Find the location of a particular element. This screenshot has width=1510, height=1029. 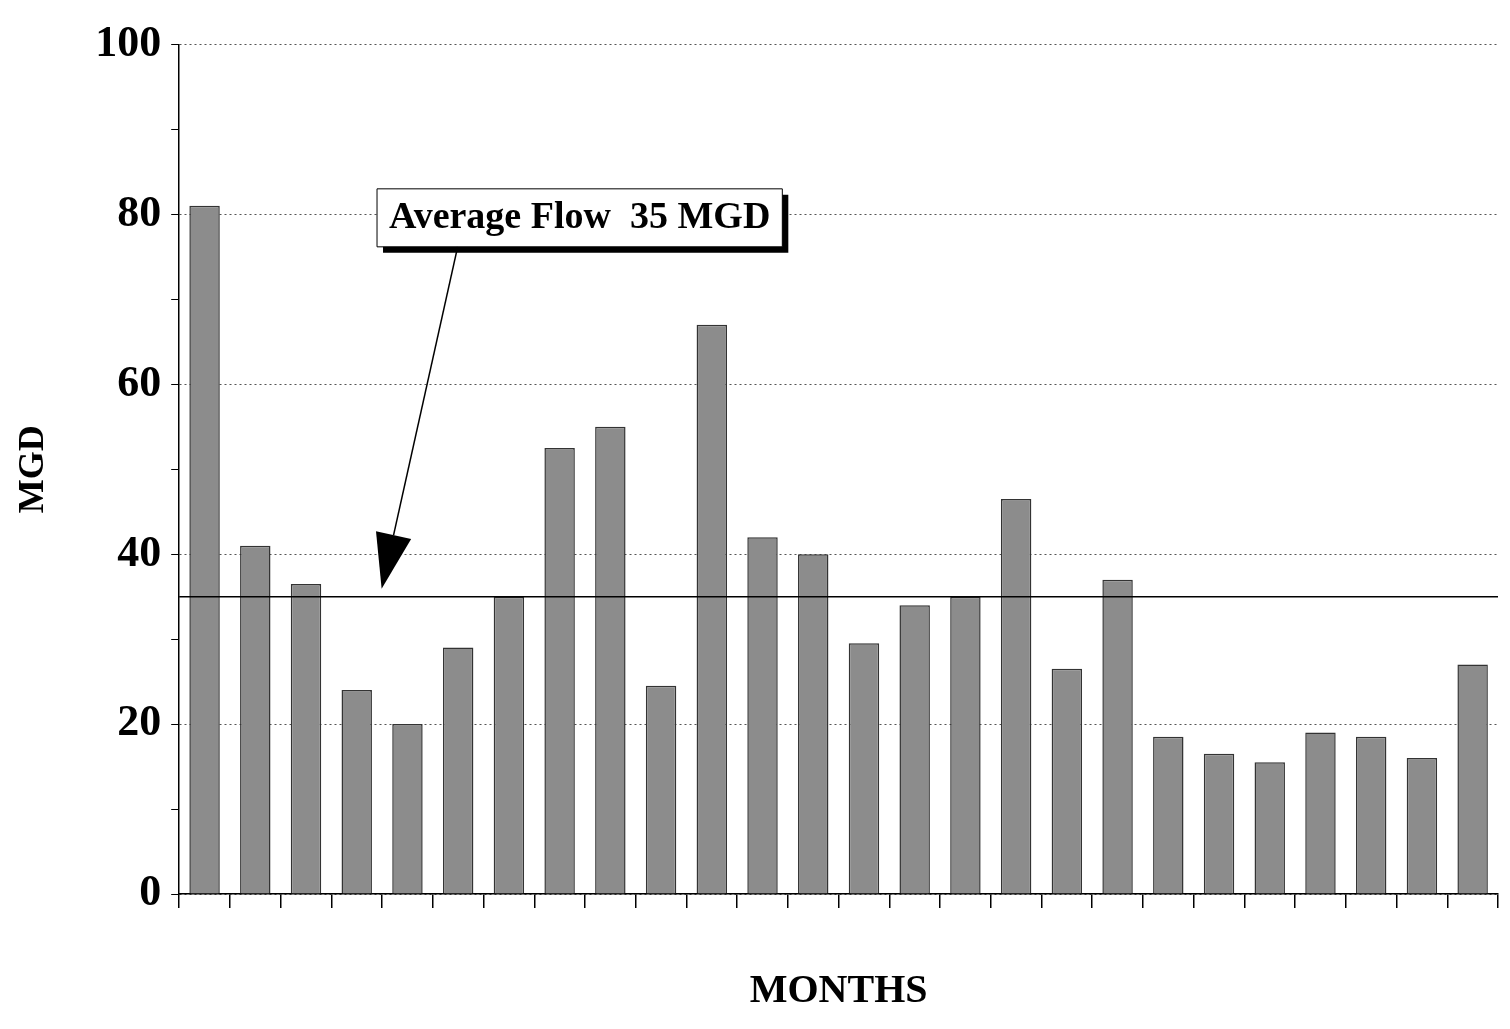

y-tick-label: 40 is located at coordinates (139, 551).